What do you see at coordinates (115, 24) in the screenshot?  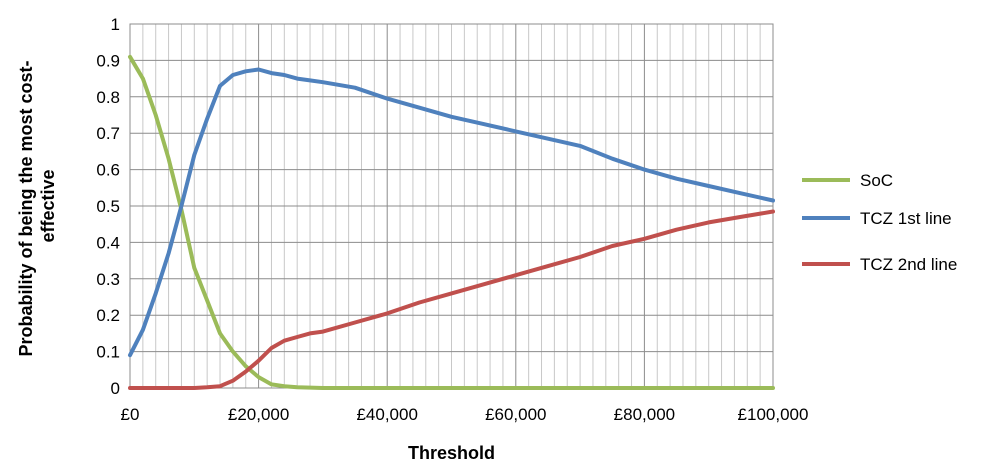 I see `y-tick-label: 1` at bounding box center [115, 24].